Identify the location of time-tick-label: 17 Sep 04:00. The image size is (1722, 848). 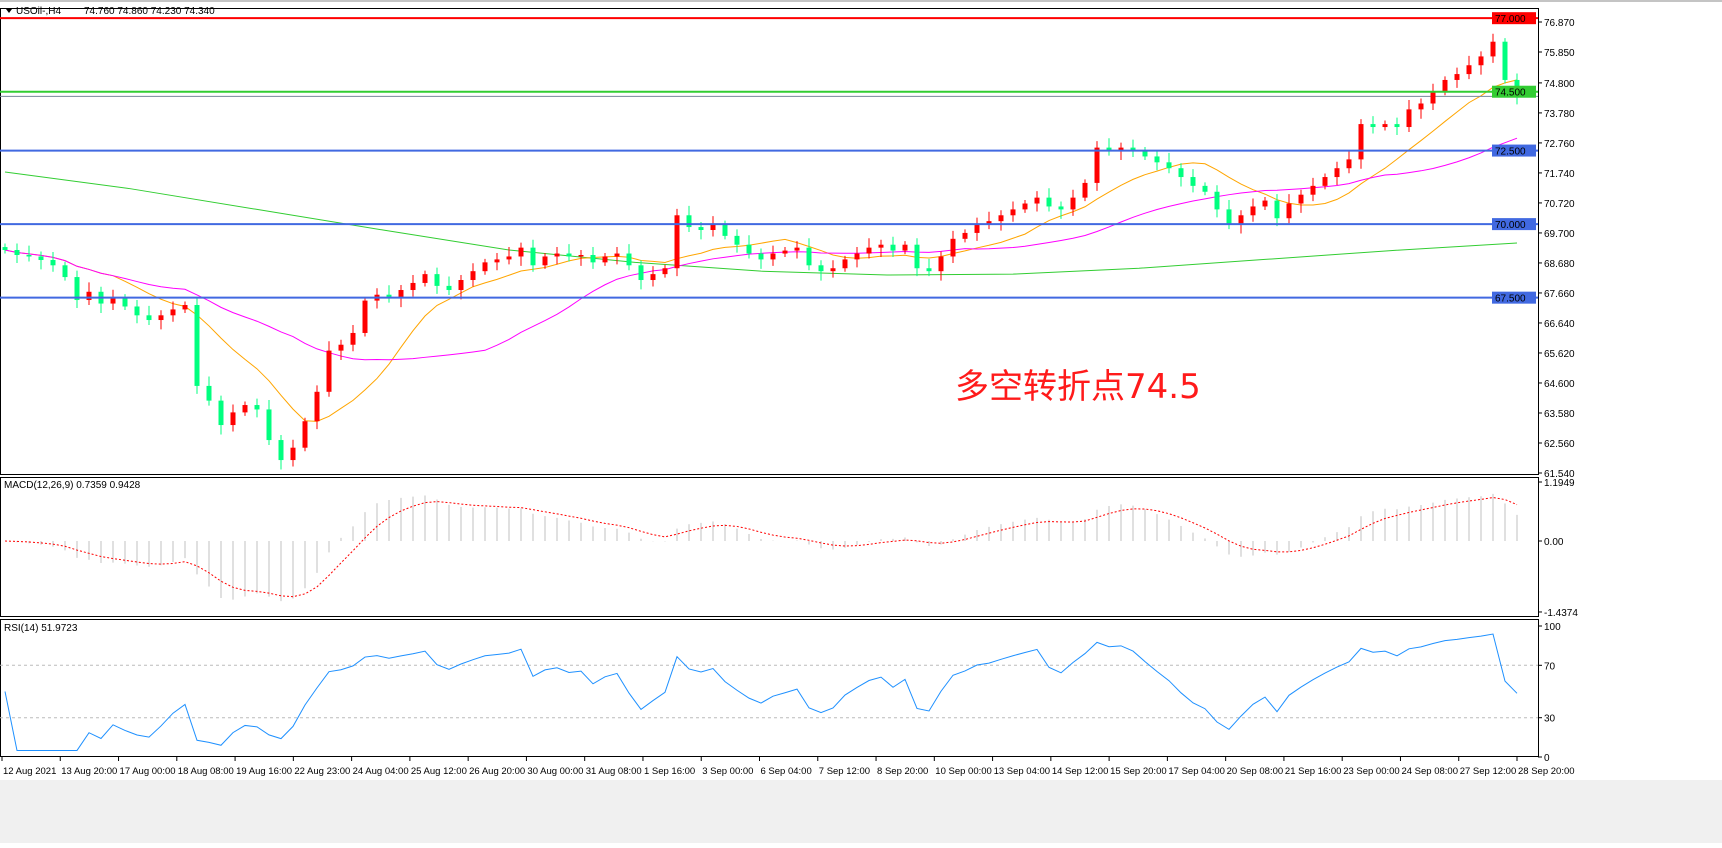
(1196, 771).